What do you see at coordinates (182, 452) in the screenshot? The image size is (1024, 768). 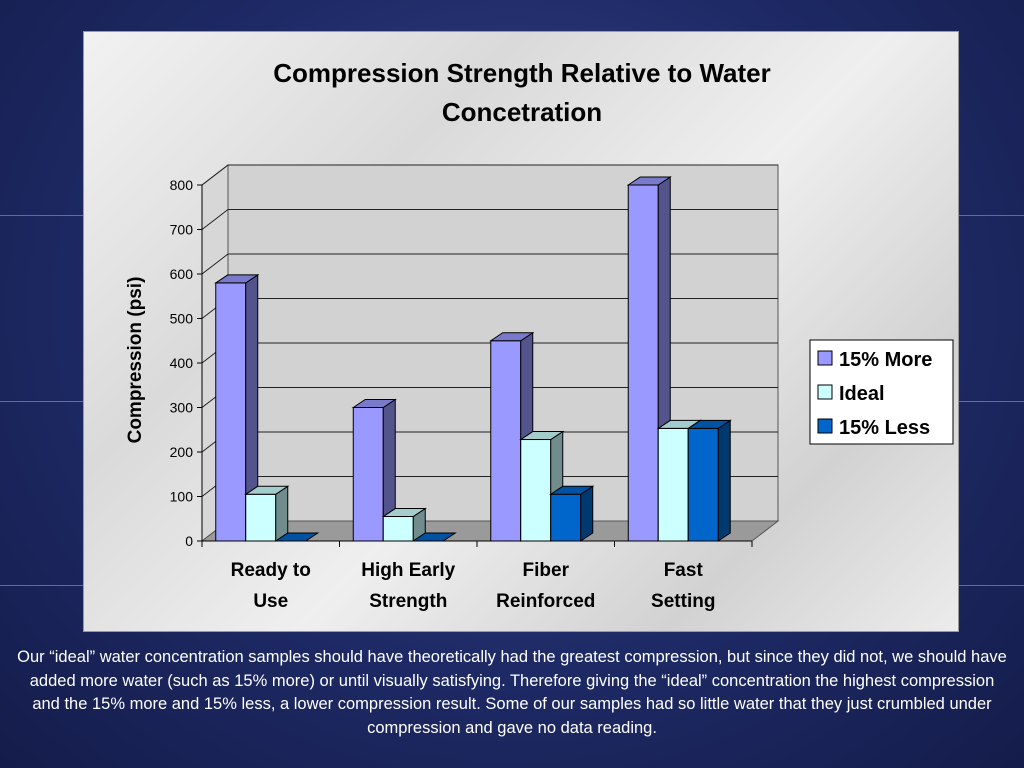 I see `y-tick-label: 200` at bounding box center [182, 452].